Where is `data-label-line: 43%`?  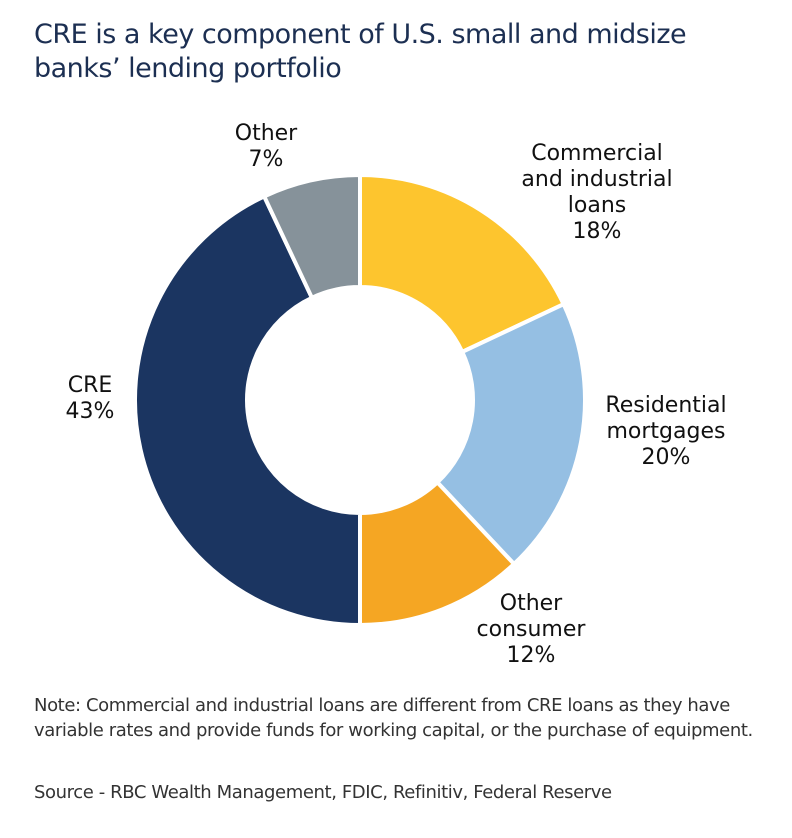 data-label-line: 43% is located at coordinates (90, 411).